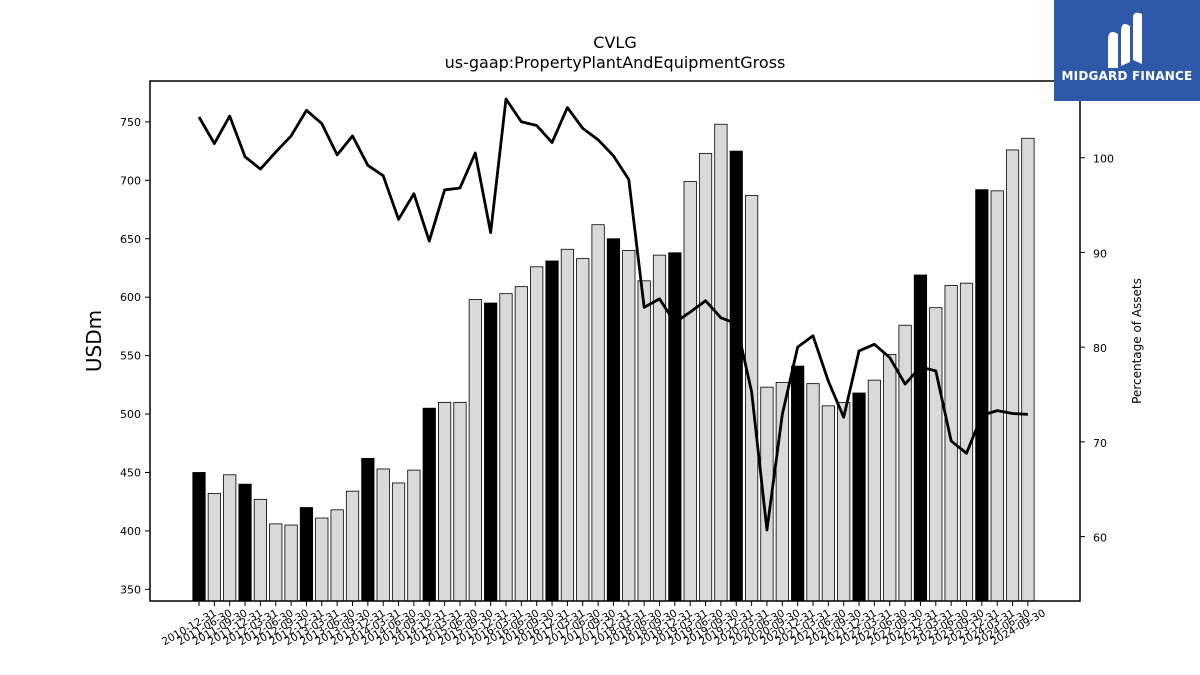 This screenshot has height=675, width=1200. I want to click on y-tick-label: 700, so click(130, 180).